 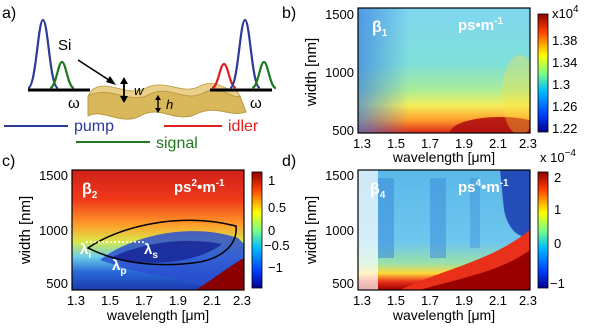 What do you see at coordinates (139, 90) in the screenshot?
I see `w-label: w` at bounding box center [139, 90].